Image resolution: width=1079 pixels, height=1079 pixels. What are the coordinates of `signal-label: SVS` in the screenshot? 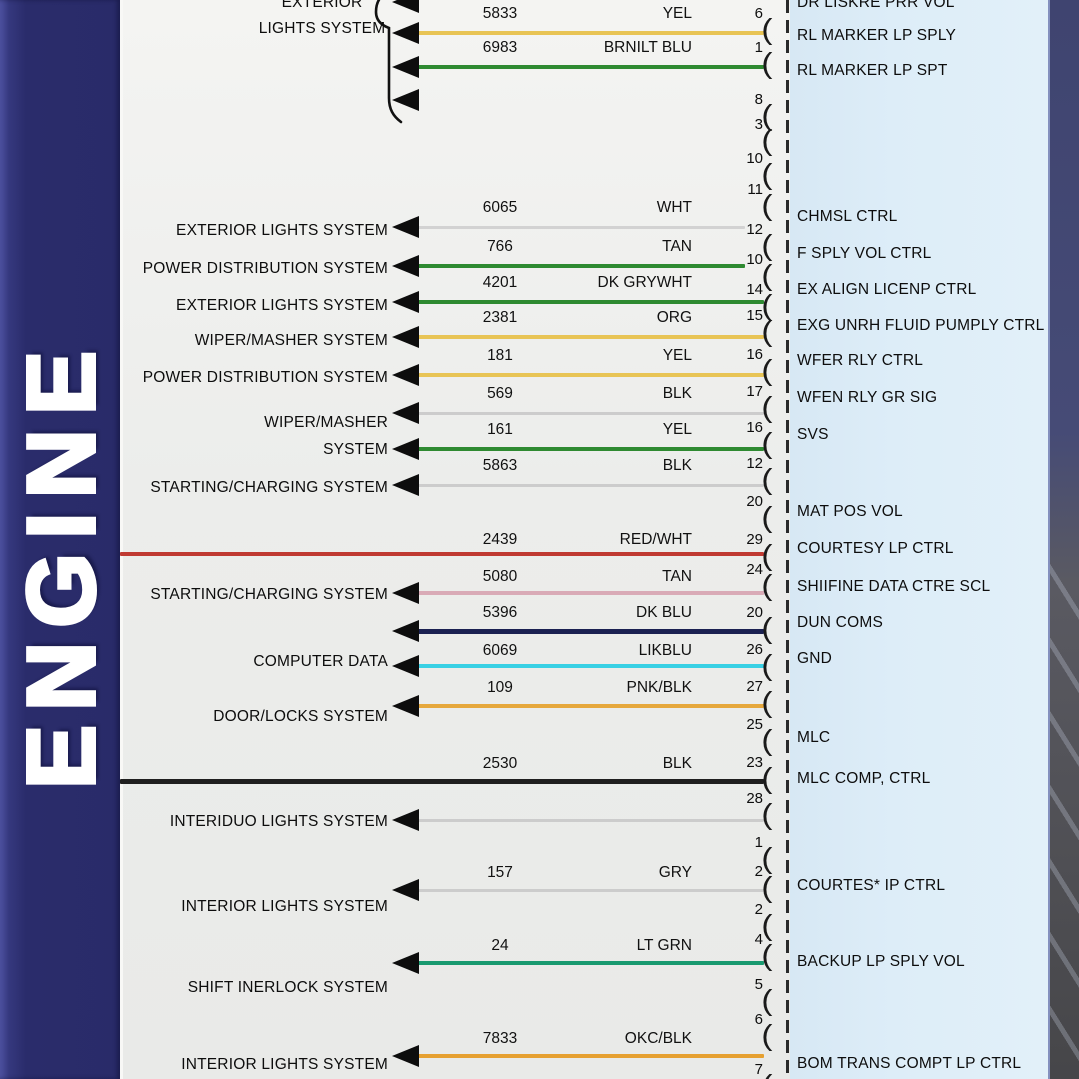 It's located at (813, 434).